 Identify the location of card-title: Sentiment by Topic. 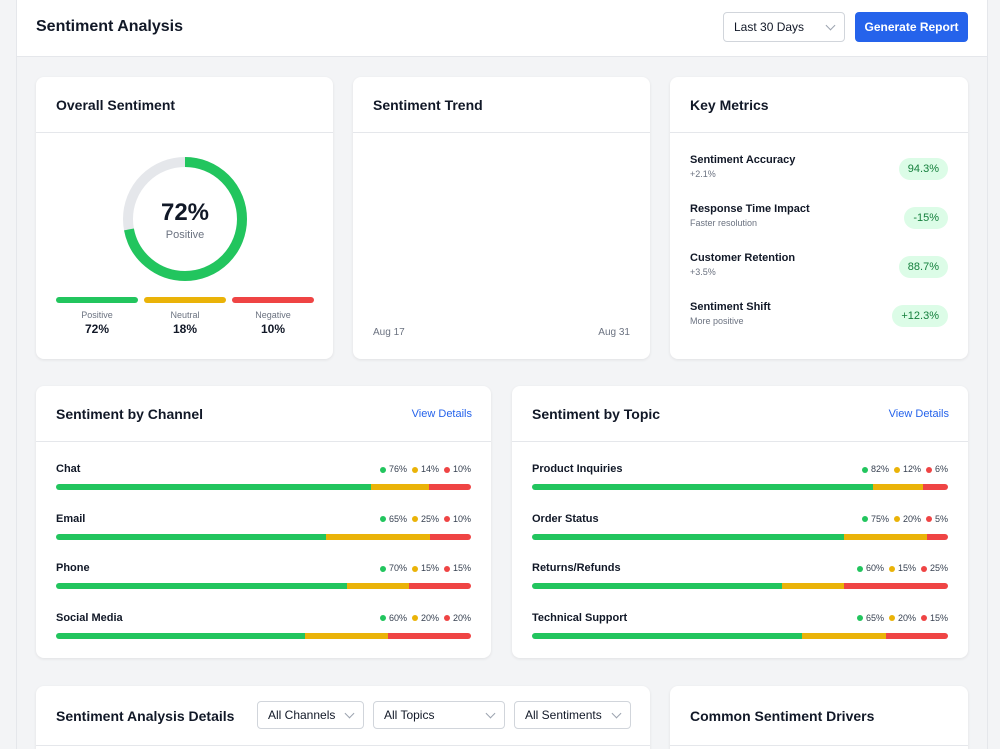
(596, 414).